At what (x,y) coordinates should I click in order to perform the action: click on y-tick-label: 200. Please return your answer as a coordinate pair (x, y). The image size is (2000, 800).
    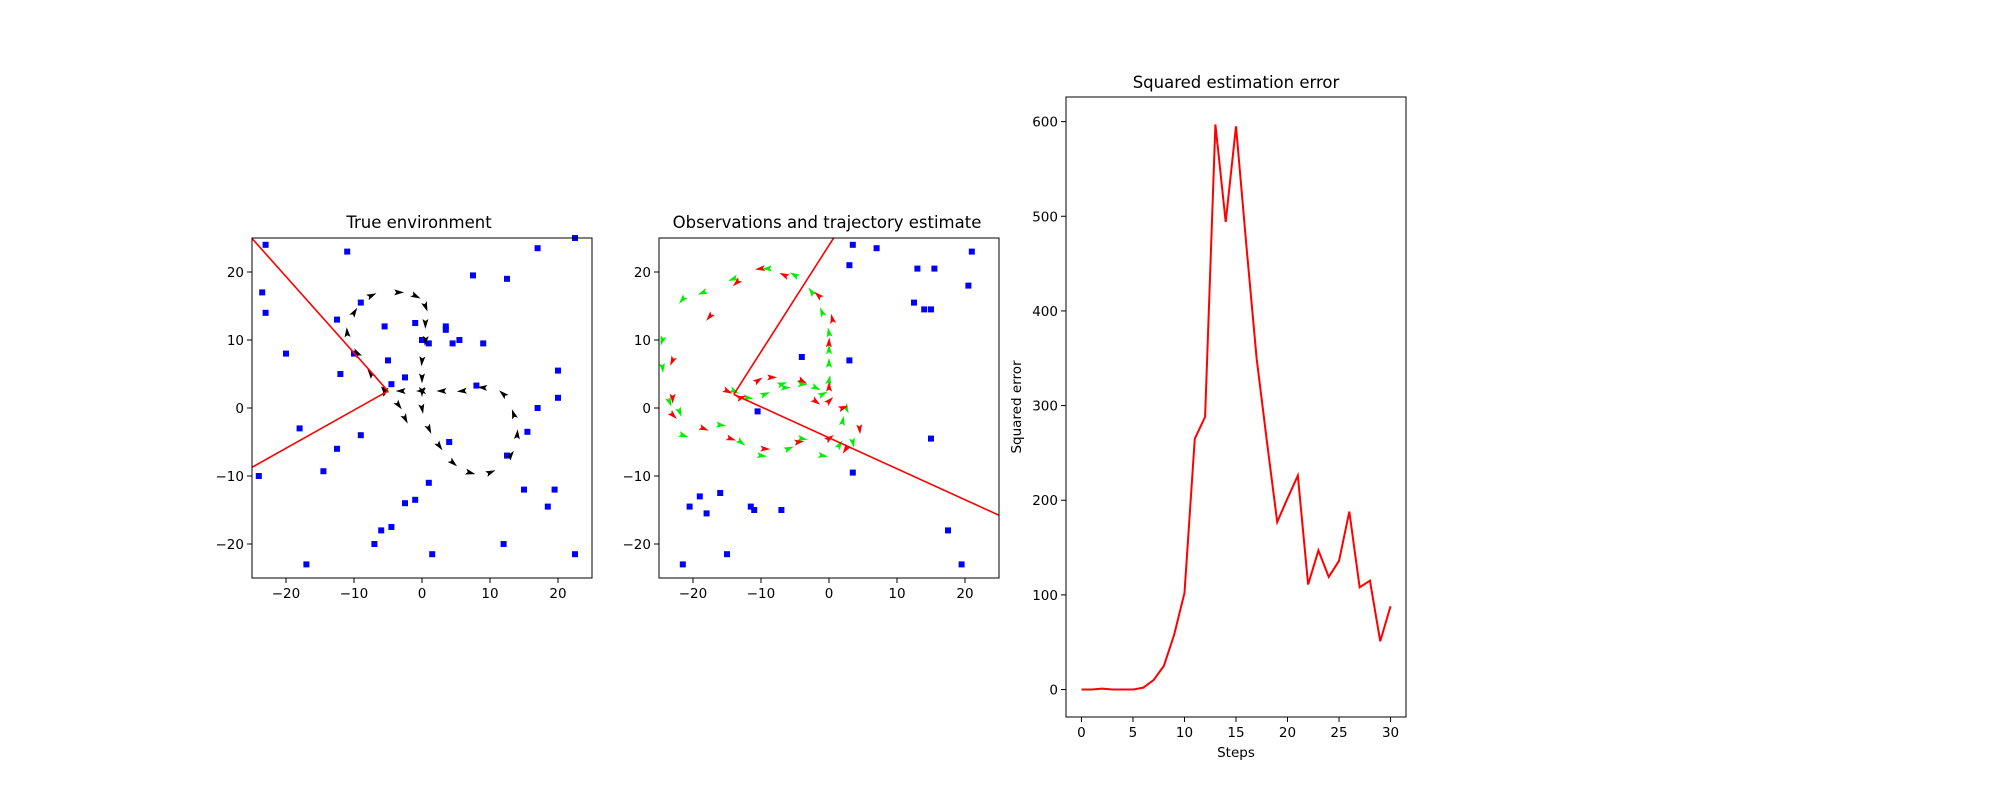
    Looking at the image, I should click on (1045, 501).